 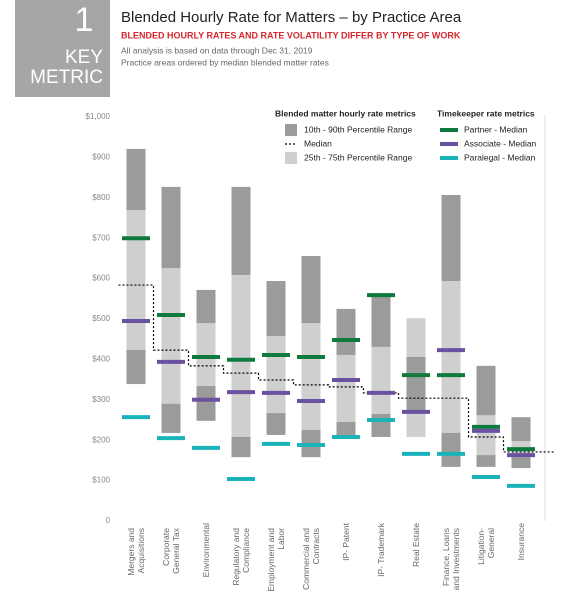 What do you see at coordinates (276, 560) in the screenshot?
I see `x-tick-label: Employment and Labor` at bounding box center [276, 560].